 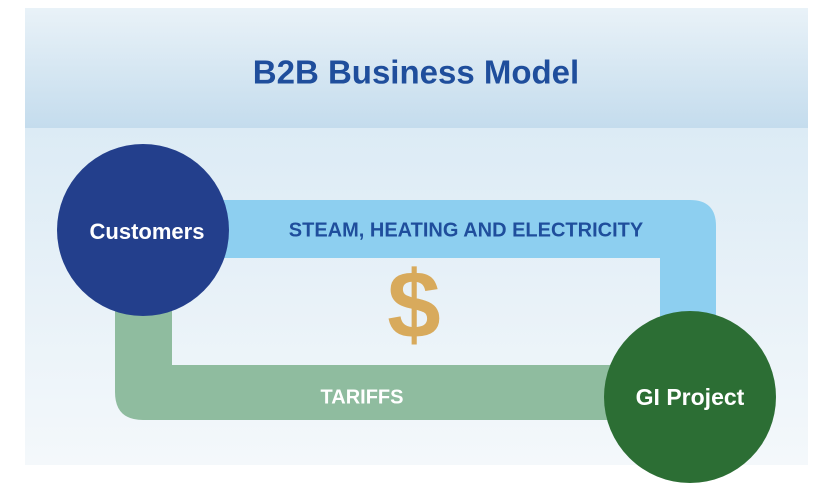 What do you see at coordinates (466, 230) in the screenshot?
I see `service-label: STEAM, HEATING AND ELECTRICITY` at bounding box center [466, 230].